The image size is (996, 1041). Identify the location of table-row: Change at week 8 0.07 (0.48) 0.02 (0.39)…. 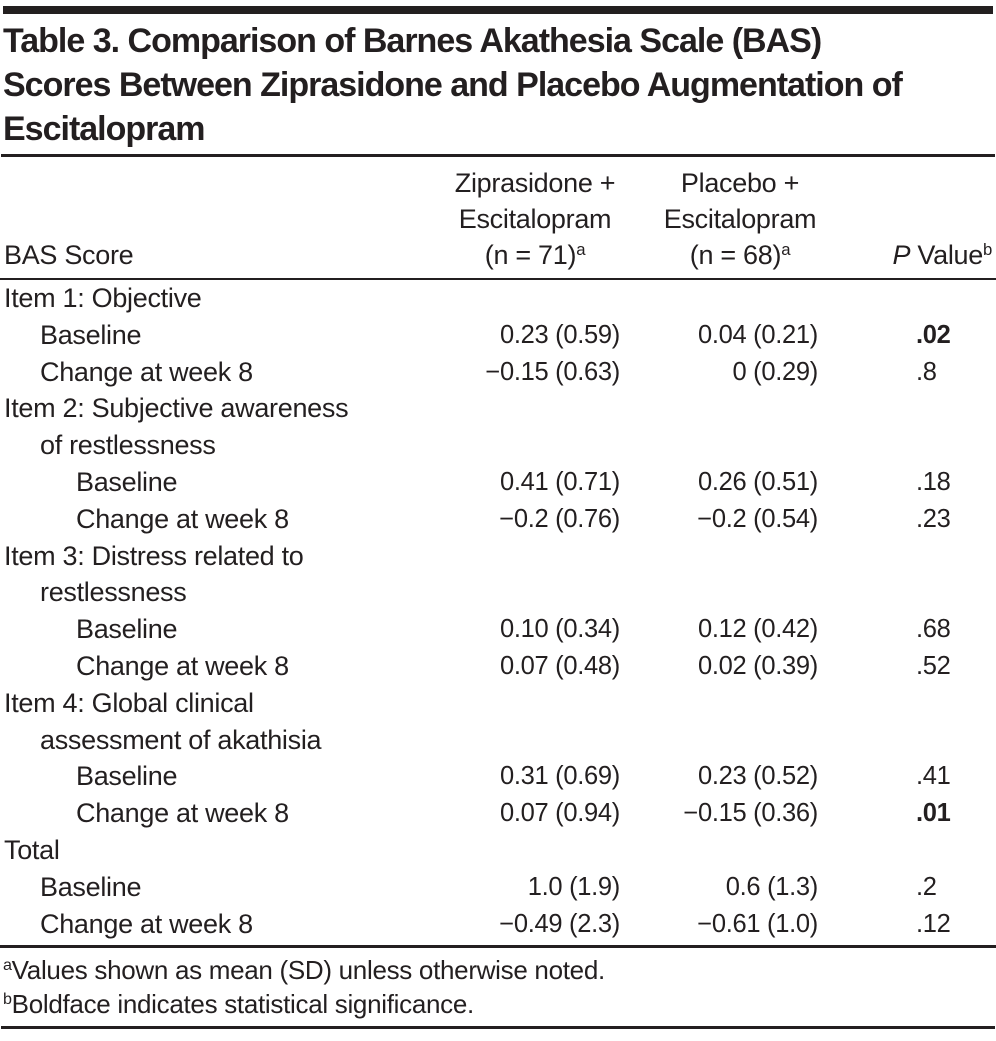
(498, 666).